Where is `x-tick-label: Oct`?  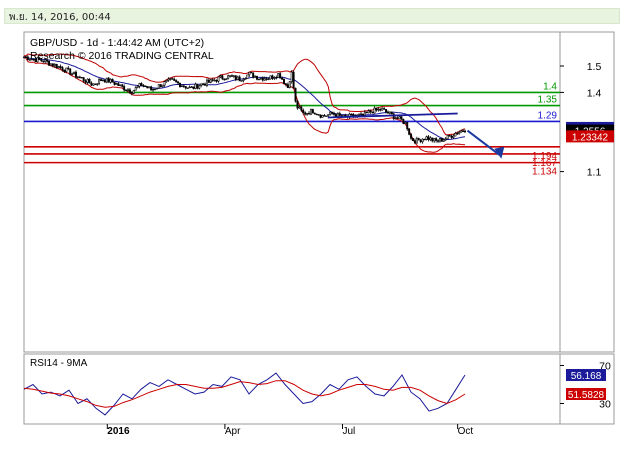
x-tick-label: Oct is located at coordinates (466, 431).